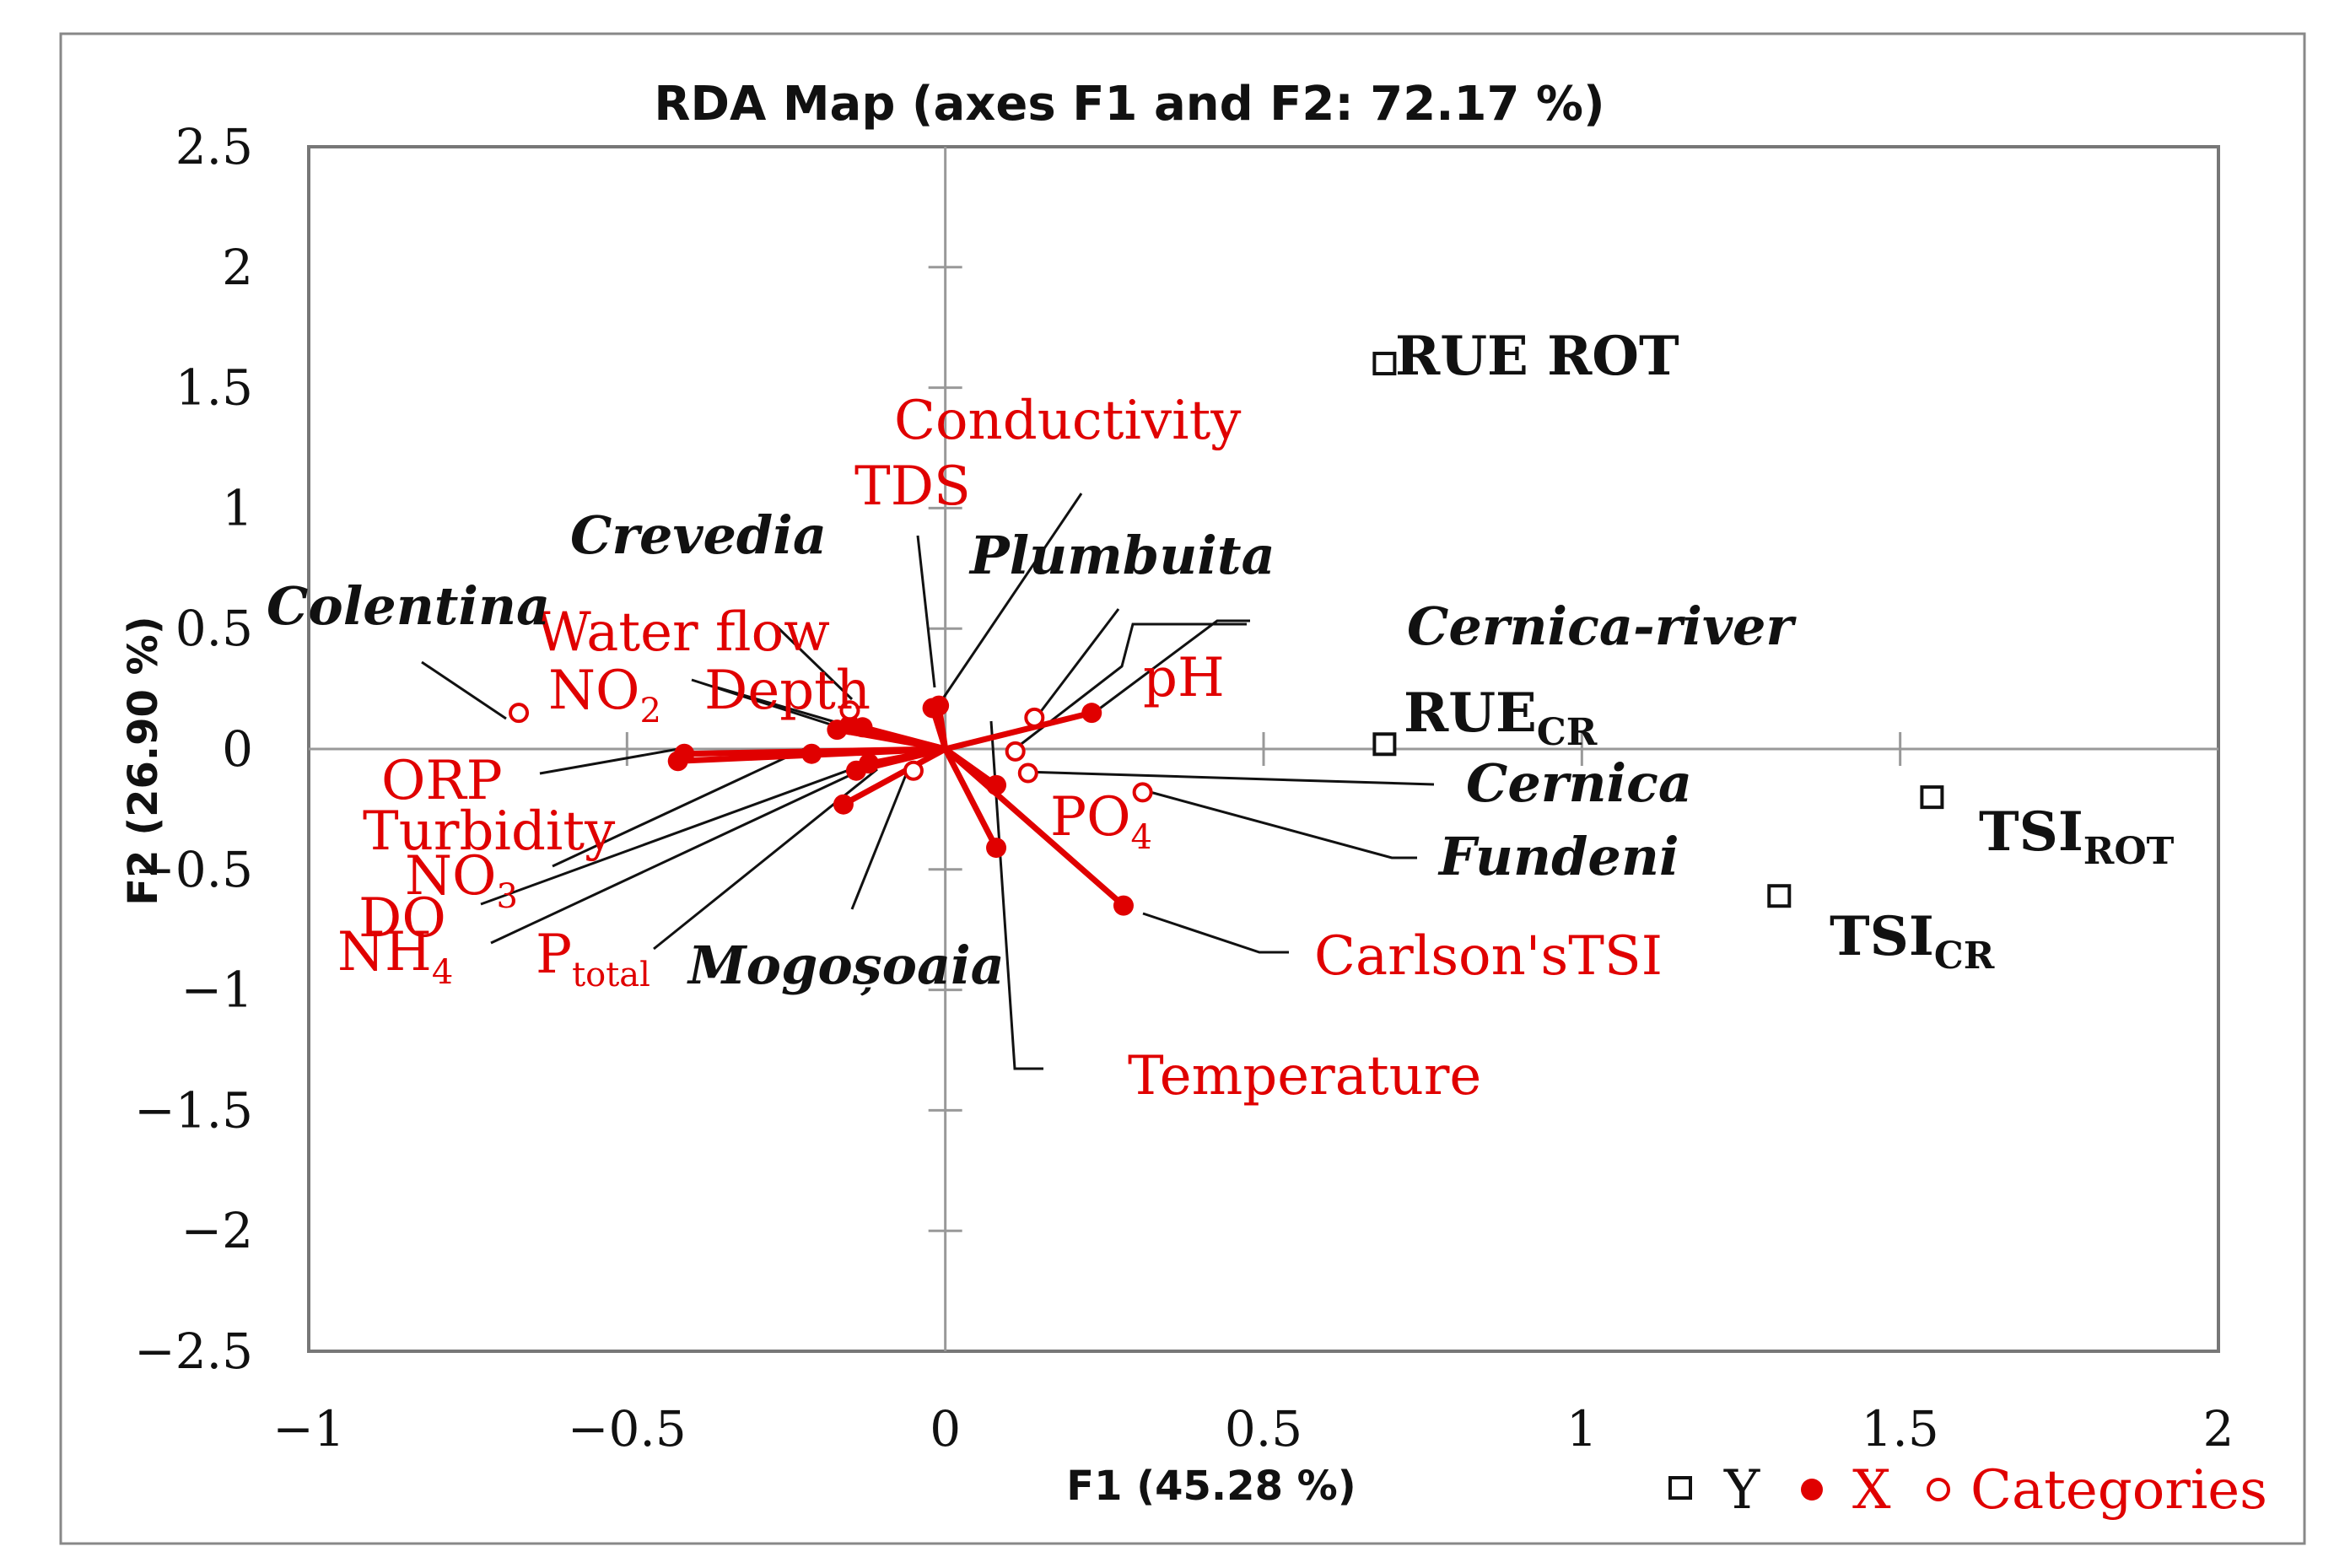 The height and width of the screenshot is (1568, 2334). I want to click on x-variable-label: Water flow, so click(683, 633).